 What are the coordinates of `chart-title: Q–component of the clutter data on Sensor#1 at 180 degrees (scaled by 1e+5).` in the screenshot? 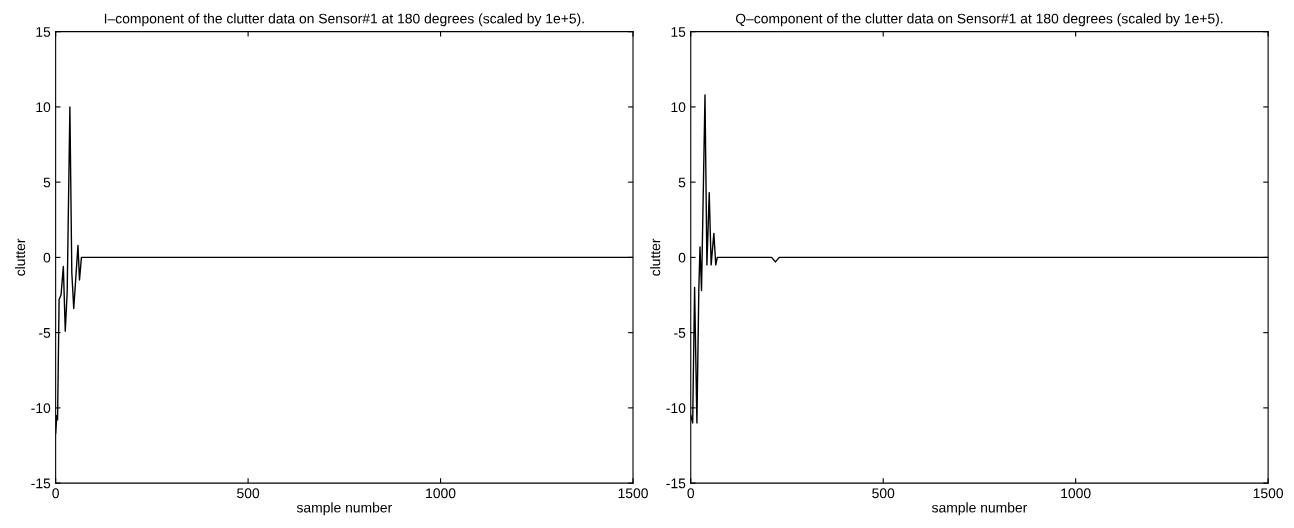 It's located at (979, 20).